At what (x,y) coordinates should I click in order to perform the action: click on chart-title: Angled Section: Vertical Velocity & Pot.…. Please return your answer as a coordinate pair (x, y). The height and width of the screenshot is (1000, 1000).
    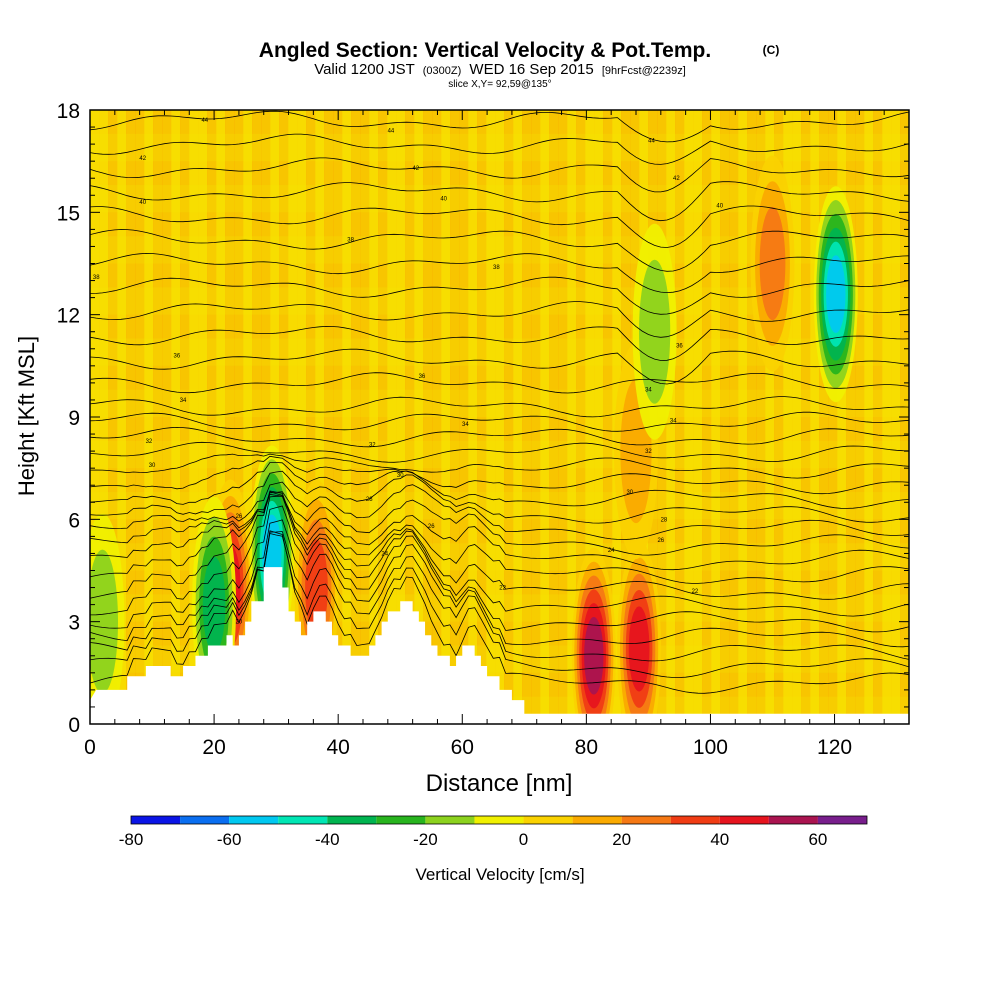
    Looking at the image, I should click on (485, 50).